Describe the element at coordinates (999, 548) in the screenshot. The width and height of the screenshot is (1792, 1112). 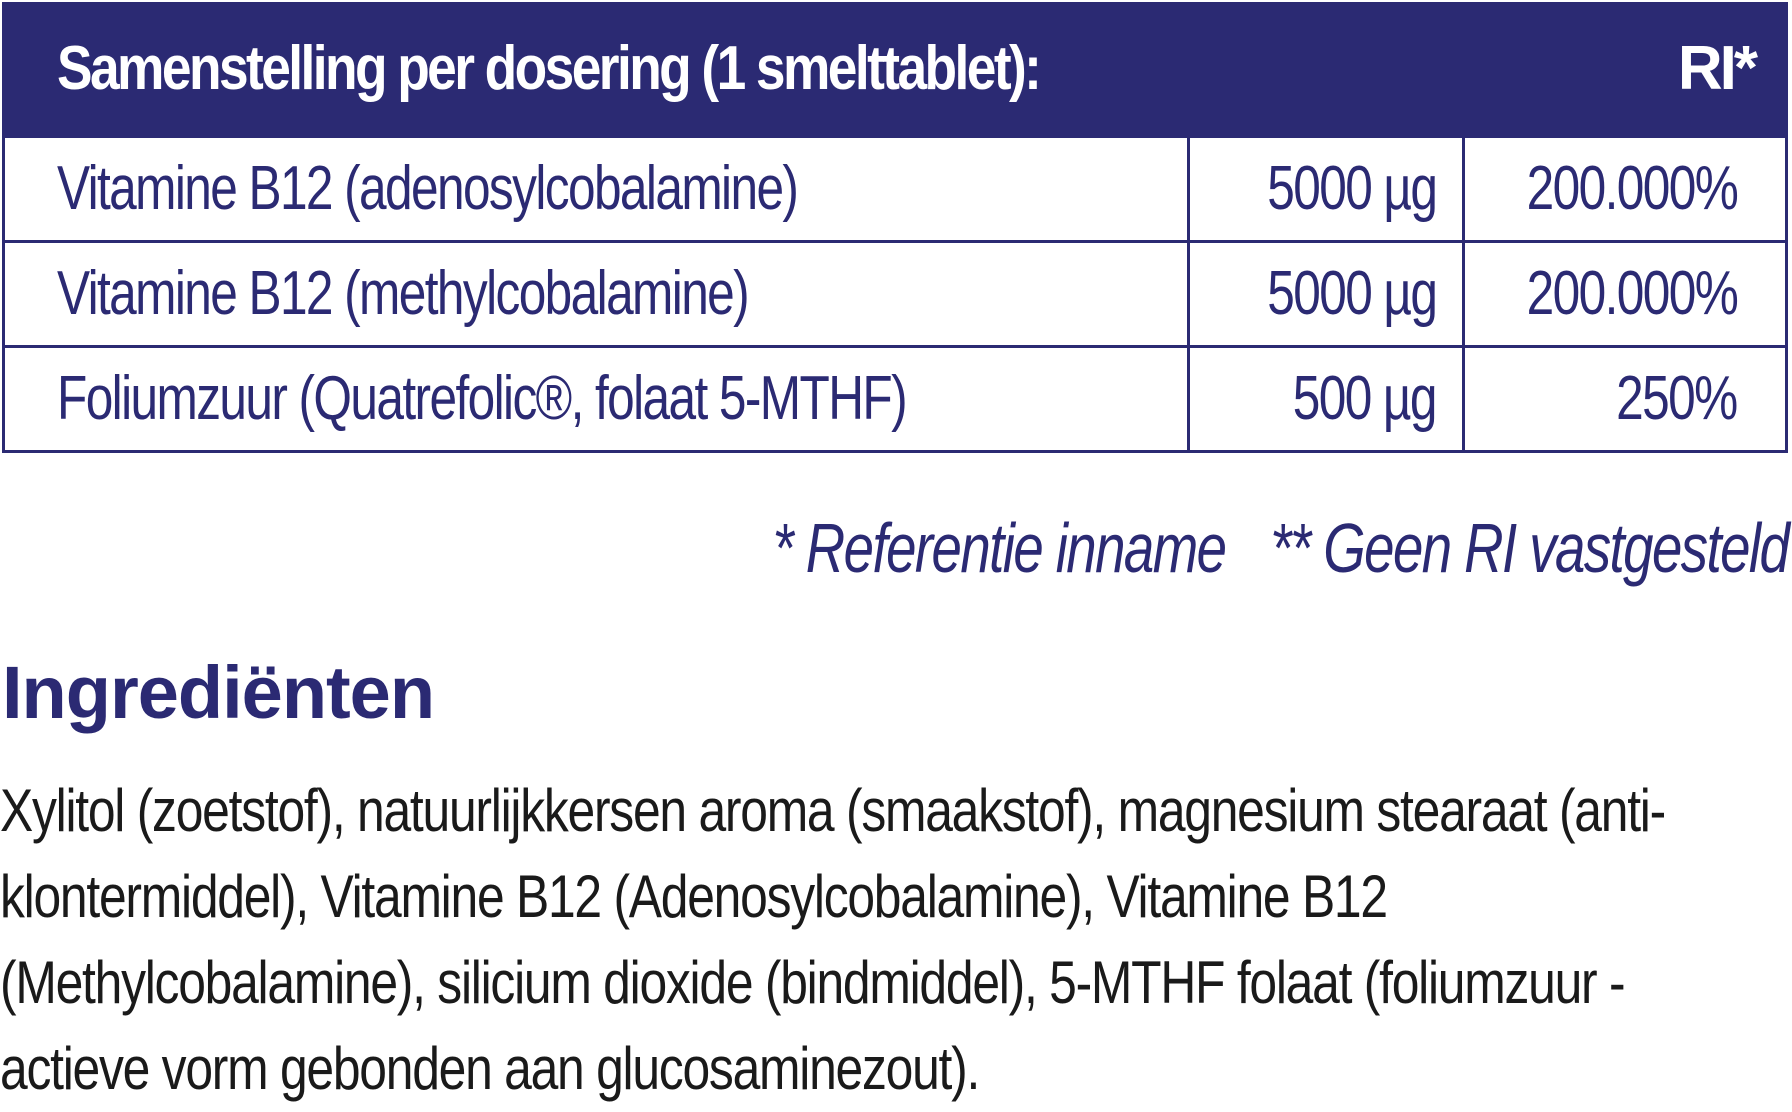
I see `footnote-ri: * Referentie inname` at that location.